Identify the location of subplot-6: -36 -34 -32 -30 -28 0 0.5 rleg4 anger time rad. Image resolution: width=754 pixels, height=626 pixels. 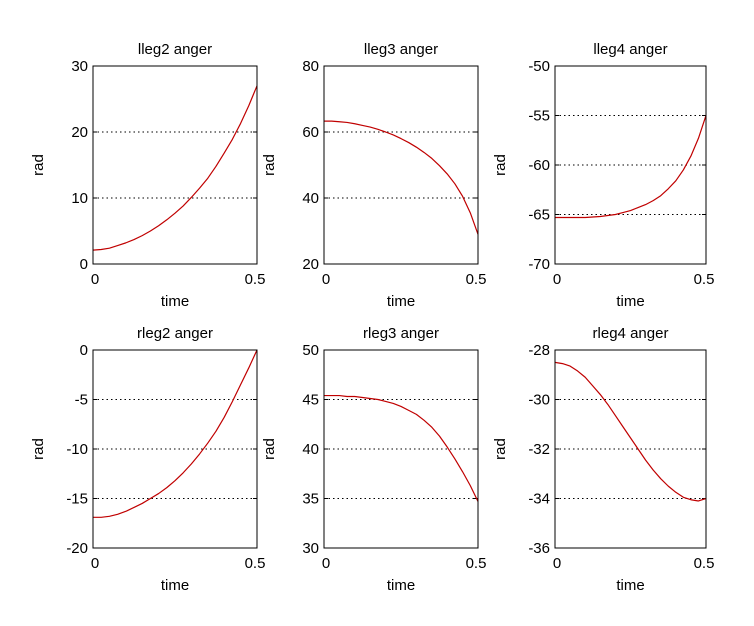
(603, 459).